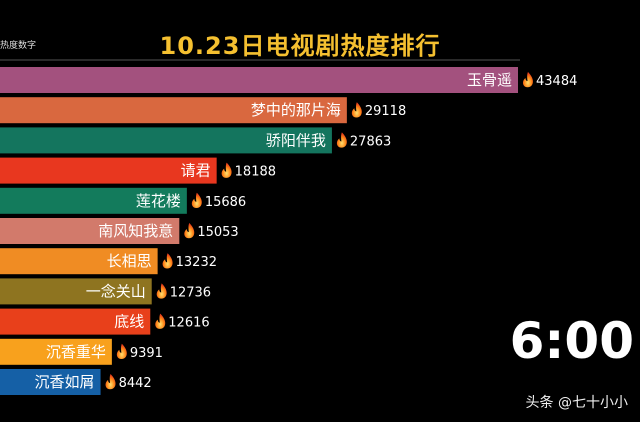 This screenshot has height=422, width=640. What do you see at coordinates (296, 110) in the screenshot?
I see `bar-category-label: 梦中的那片海` at bounding box center [296, 110].